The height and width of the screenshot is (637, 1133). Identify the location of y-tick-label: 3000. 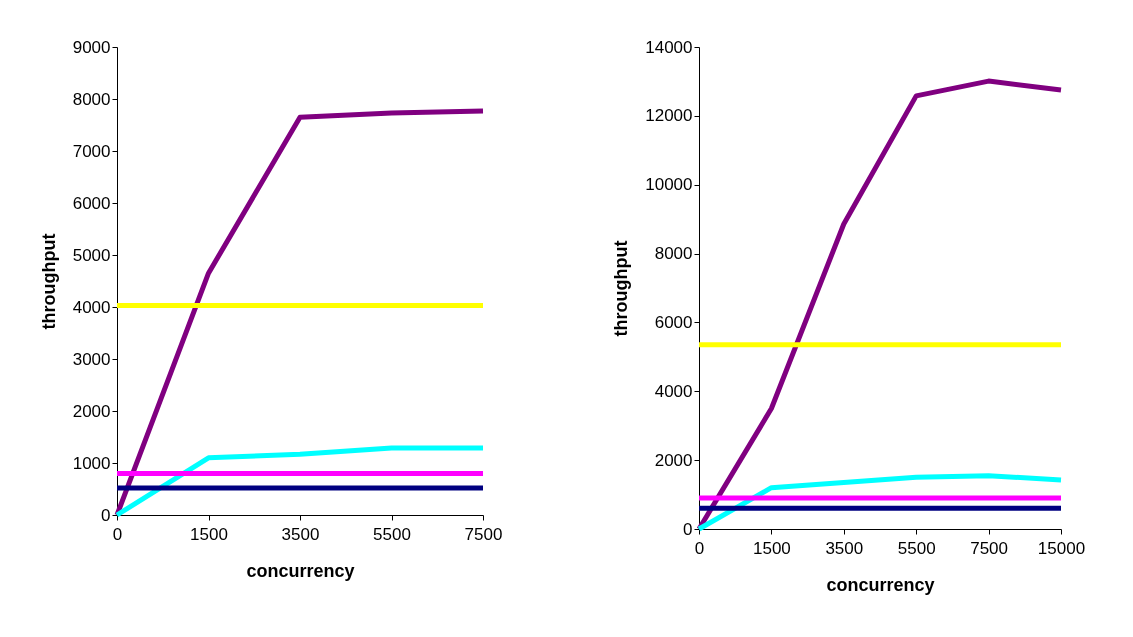
(91, 359).